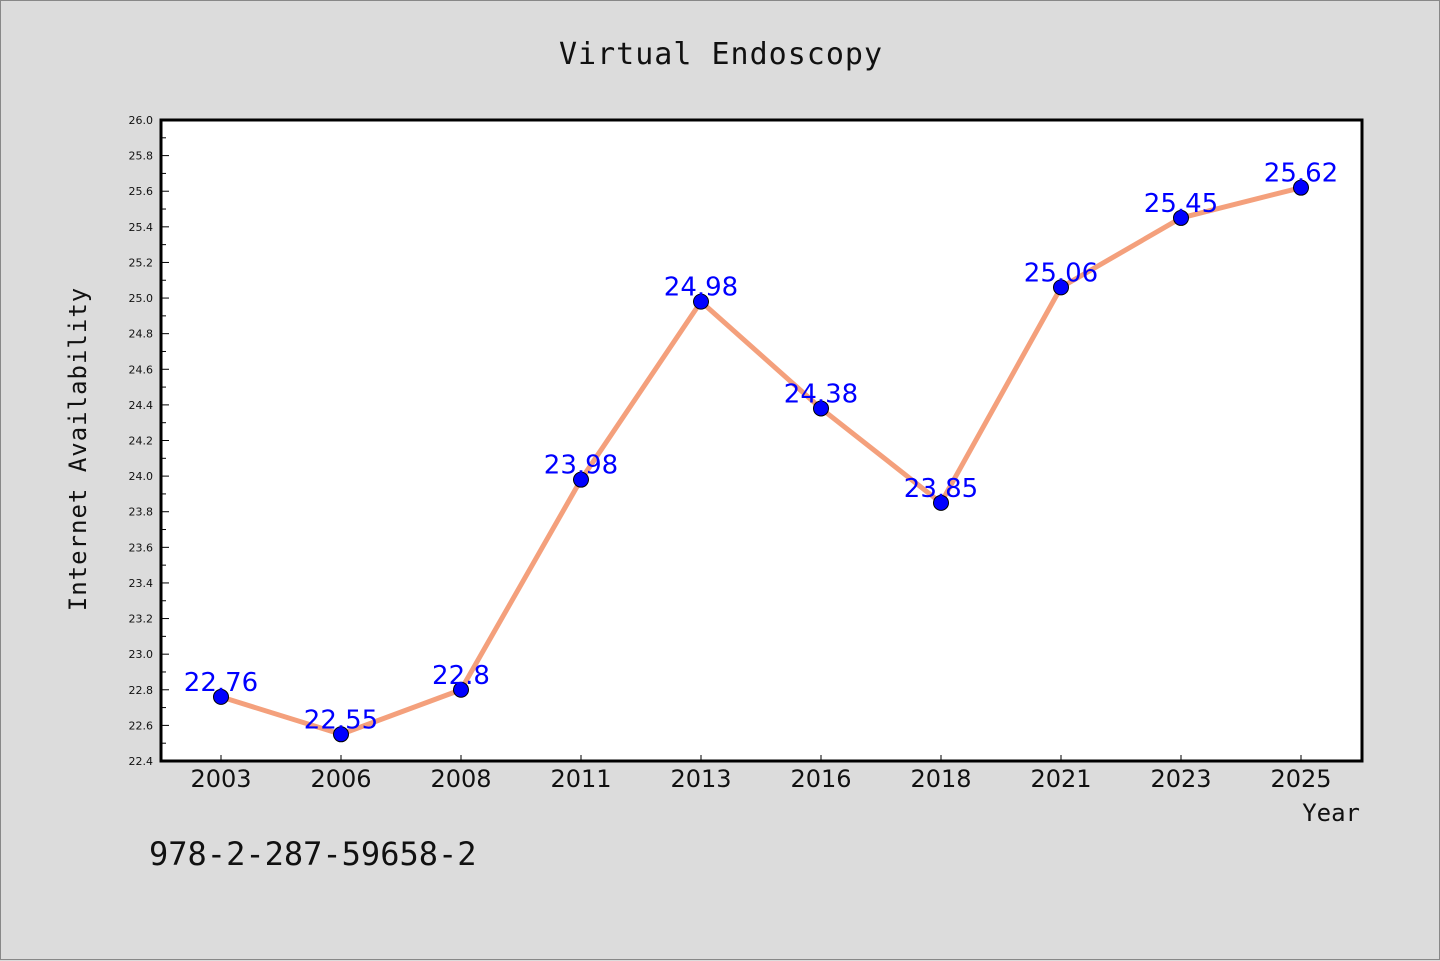 This screenshot has height=961, width=1440. I want to click on x-tick-label: 2011, so click(580, 779).